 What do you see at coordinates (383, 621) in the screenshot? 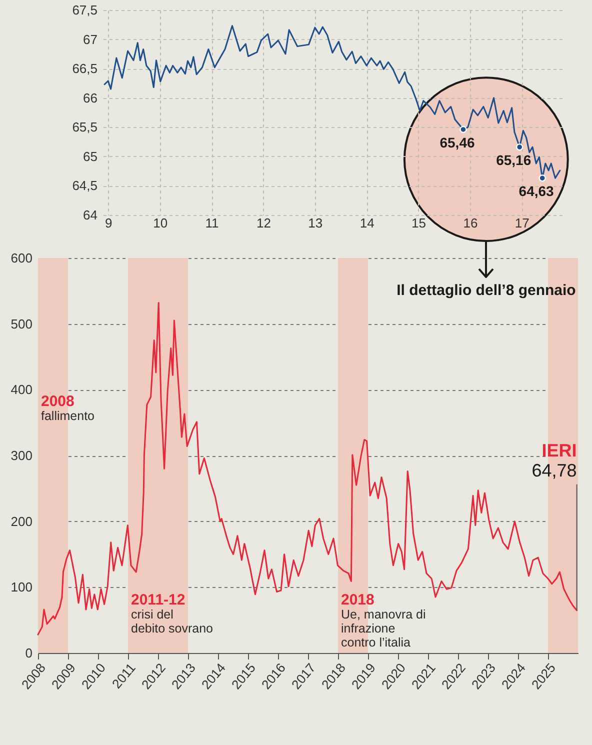
I see `band-label: 2018 Ue, manovra di infrazione contro l’italia` at bounding box center [383, 621].